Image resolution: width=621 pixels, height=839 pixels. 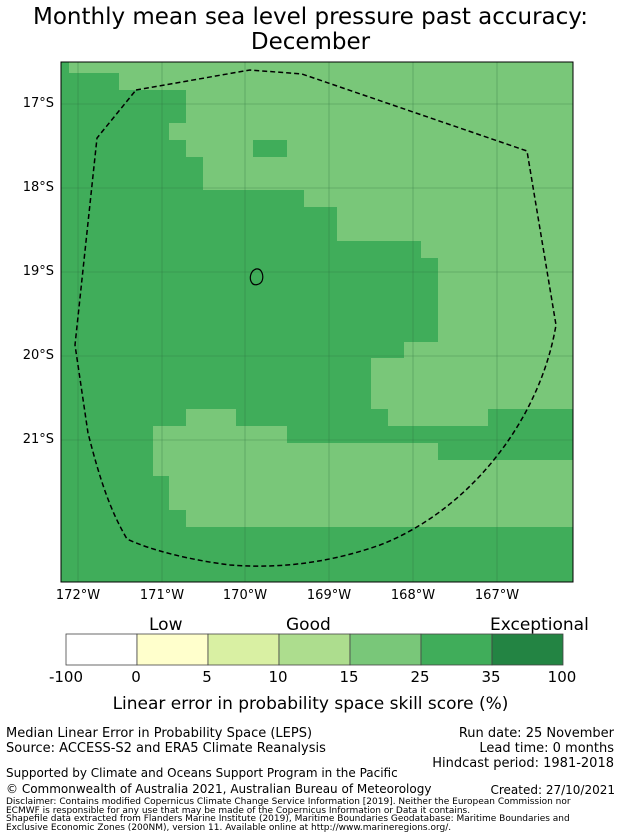 I want to click on legend-tick: 10, so click(x=278, y=677).